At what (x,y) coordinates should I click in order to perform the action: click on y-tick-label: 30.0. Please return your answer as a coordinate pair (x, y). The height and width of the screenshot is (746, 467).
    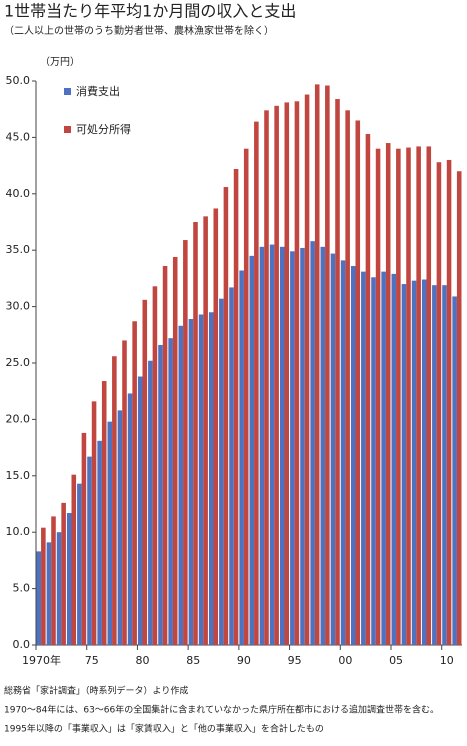
    Looking at the image, I should click on (18, 306).